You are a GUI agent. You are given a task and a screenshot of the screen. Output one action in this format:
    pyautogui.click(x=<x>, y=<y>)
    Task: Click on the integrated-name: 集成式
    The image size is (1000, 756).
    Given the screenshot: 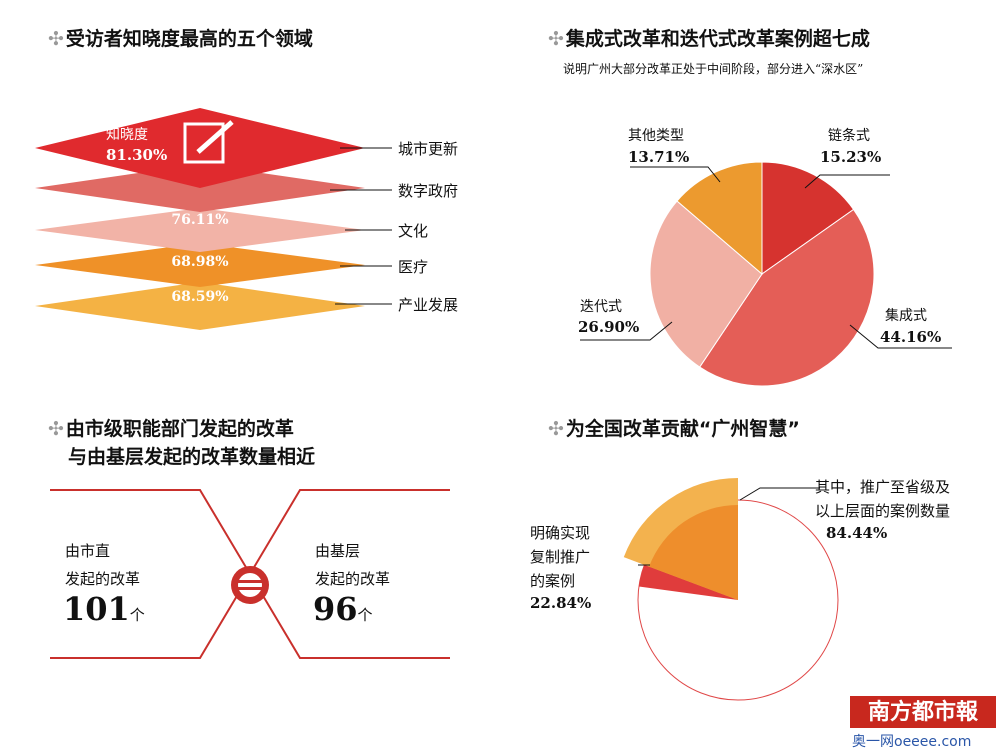 What is the action you would take?
    pyautogui.click(x=906, y=316)
    